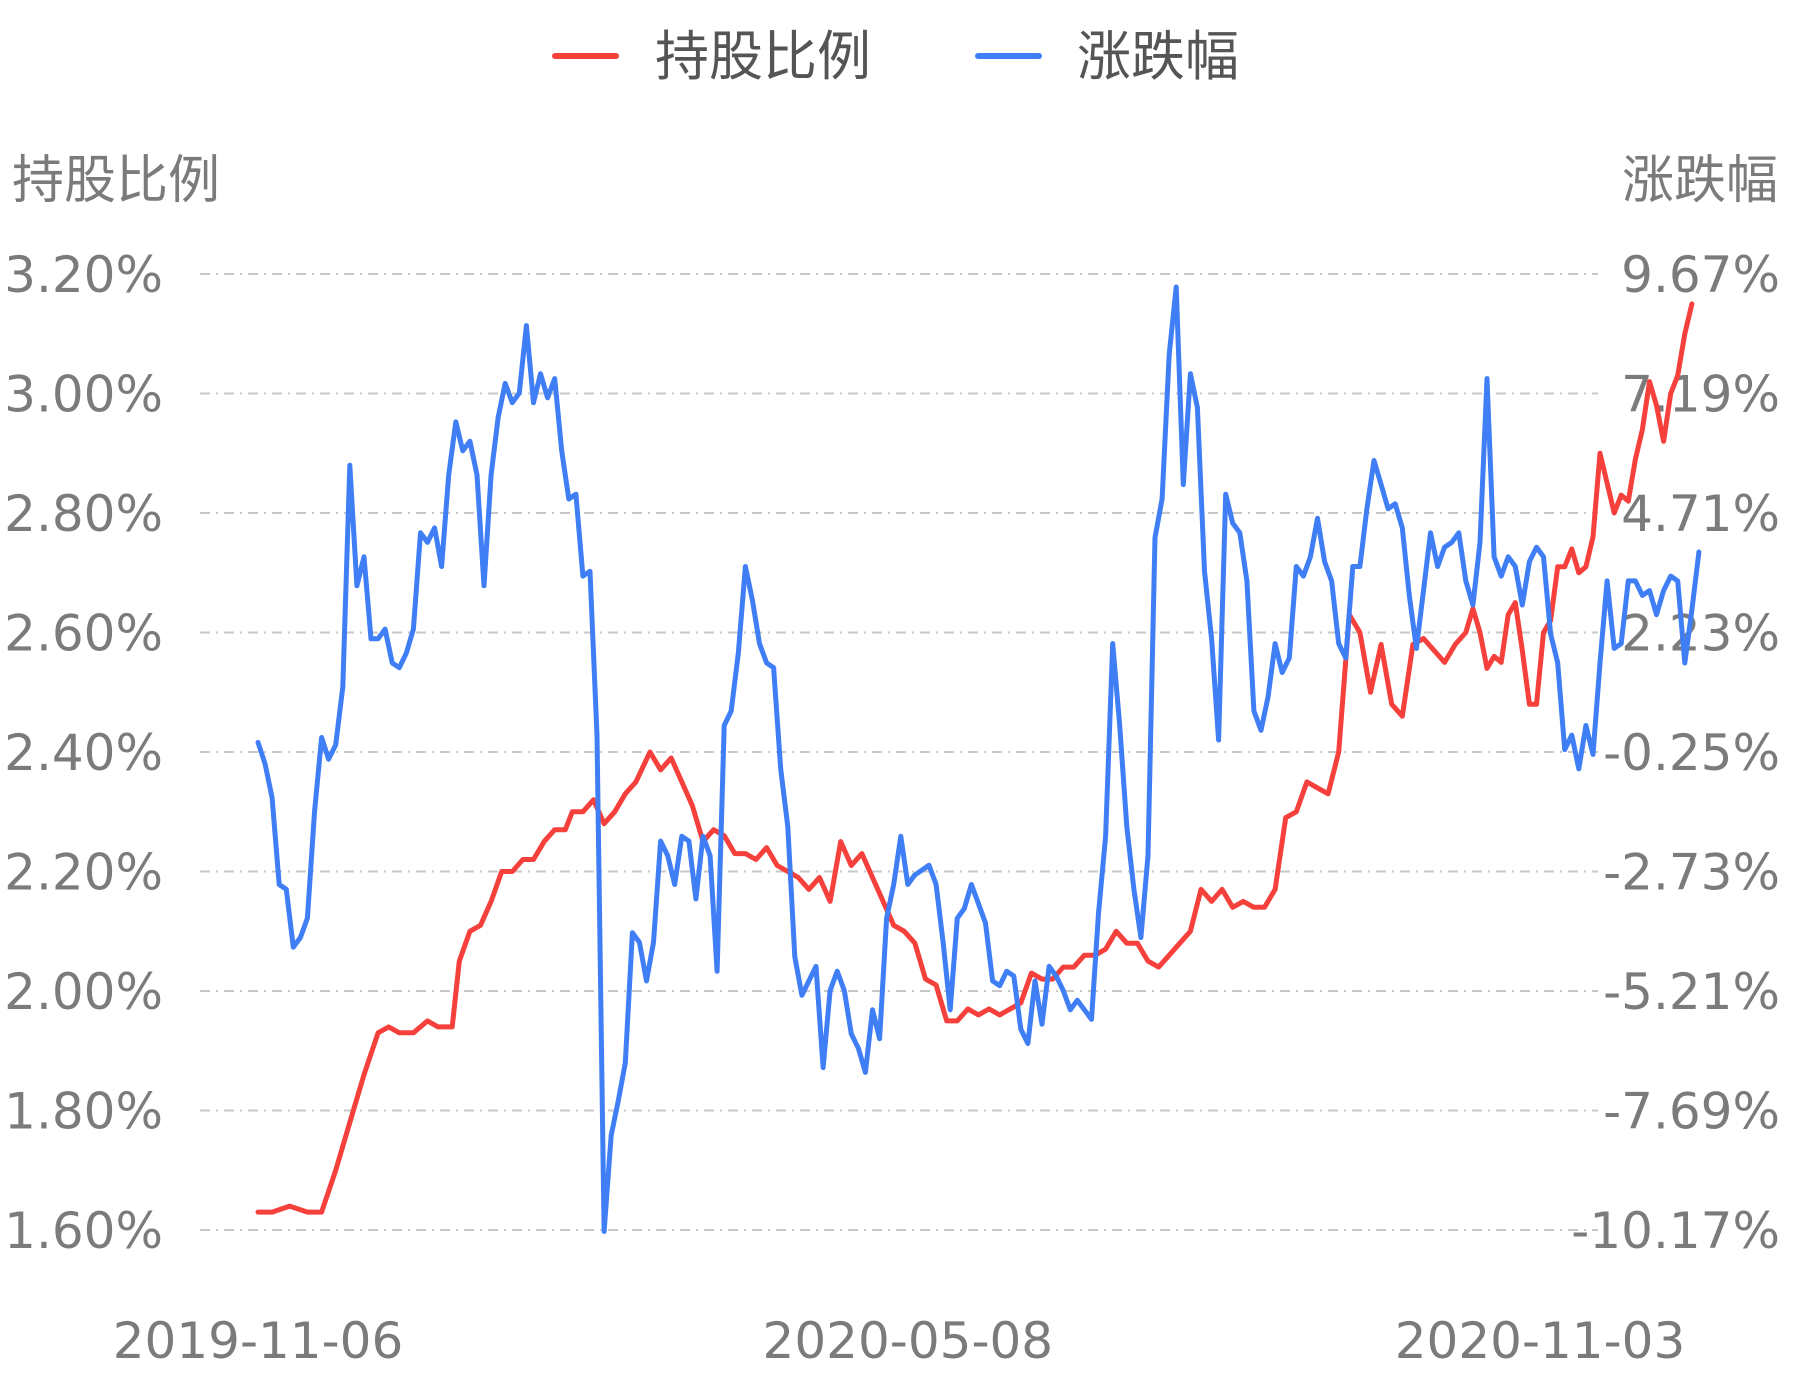 This screenshot has width=1793, height=1380. Describe the element at coordinates (116, 181) in the screenshot. I see `left-axis-title: 持股比例` at that location.